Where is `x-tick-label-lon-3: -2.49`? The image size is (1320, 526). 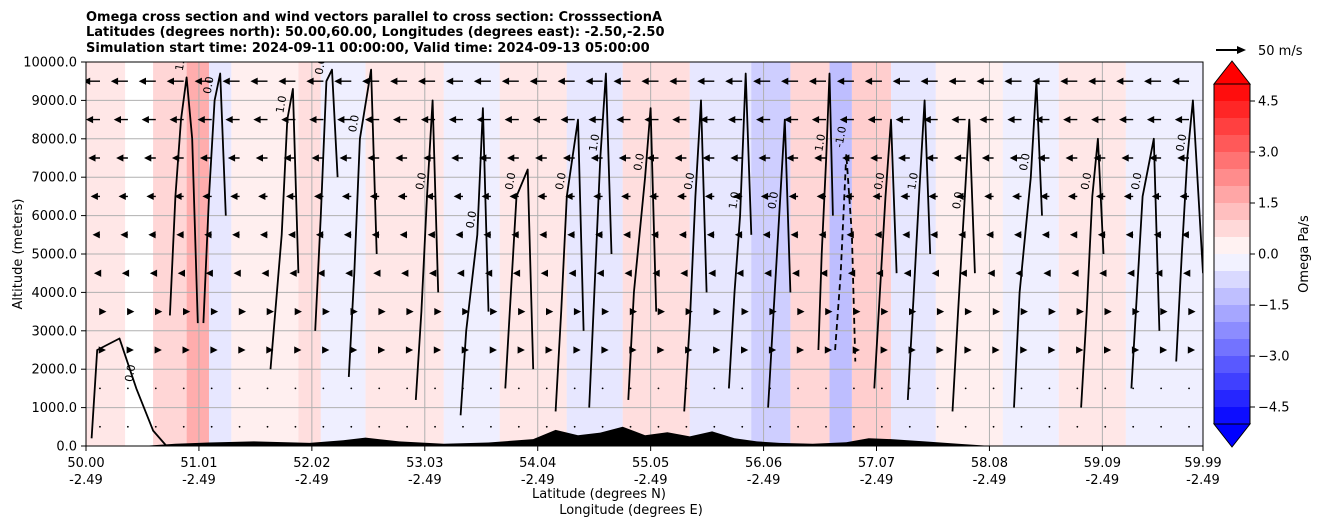
x-tick-label-lon-3: -2.49 is located at coordinates (425, 480).